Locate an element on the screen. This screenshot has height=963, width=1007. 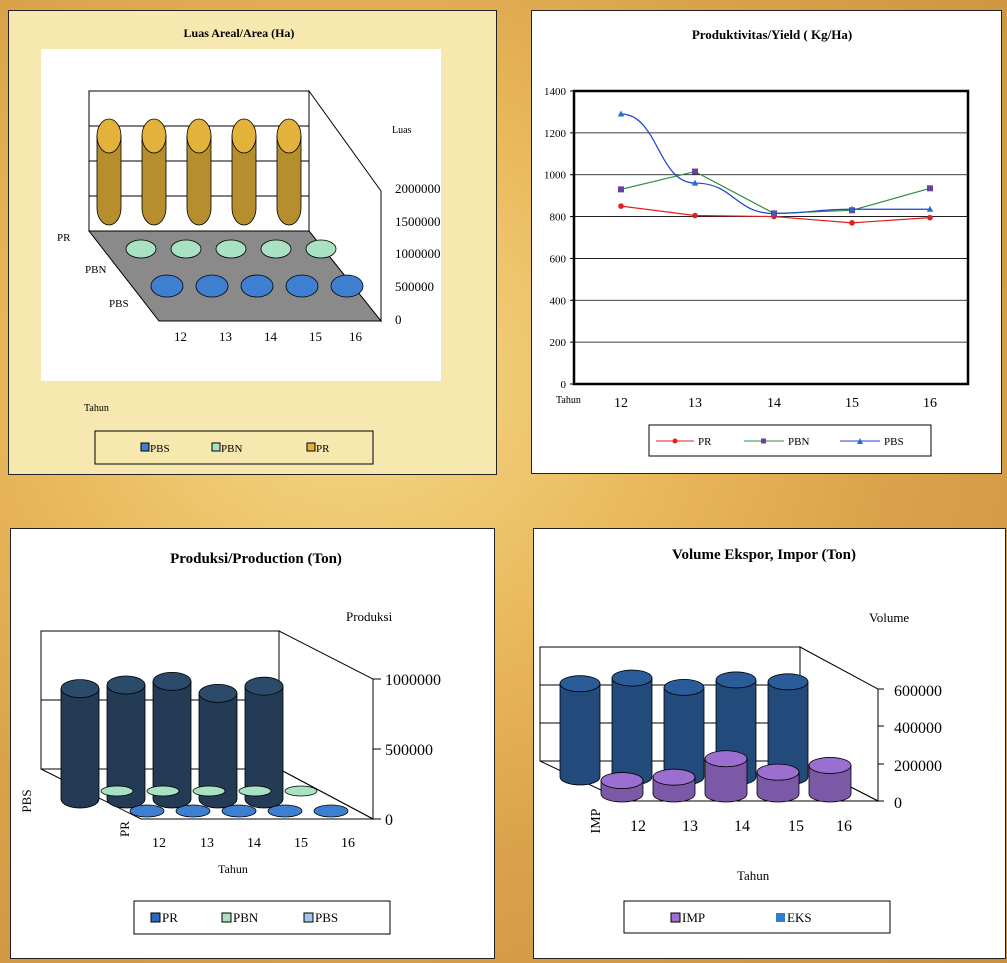
area-legend is located at coordinates (234, 447).